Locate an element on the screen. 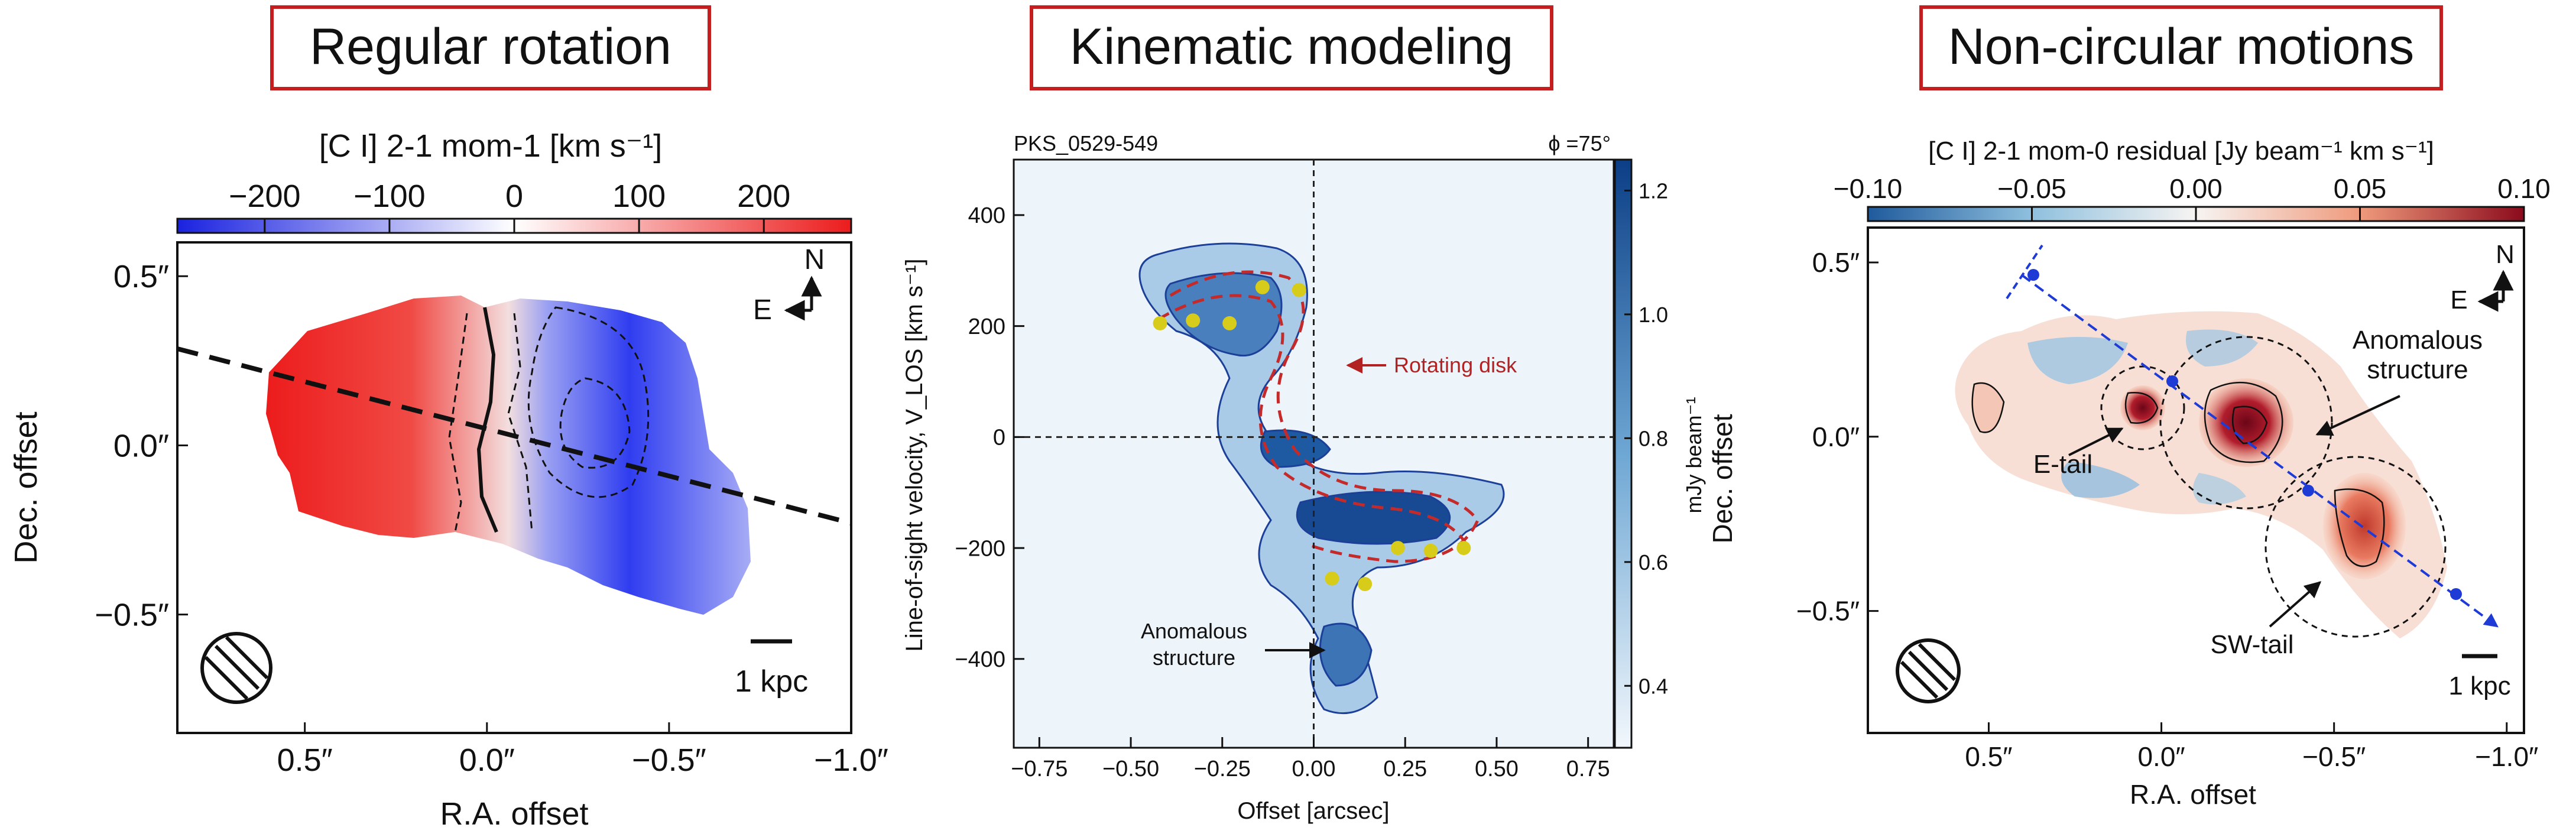 The width and height of the screenshot is (2576, 837). panel-1-x-ticks: 0.5″ 0.0″ −0.5″ −1.0″ is located at coordinates (582, 750).